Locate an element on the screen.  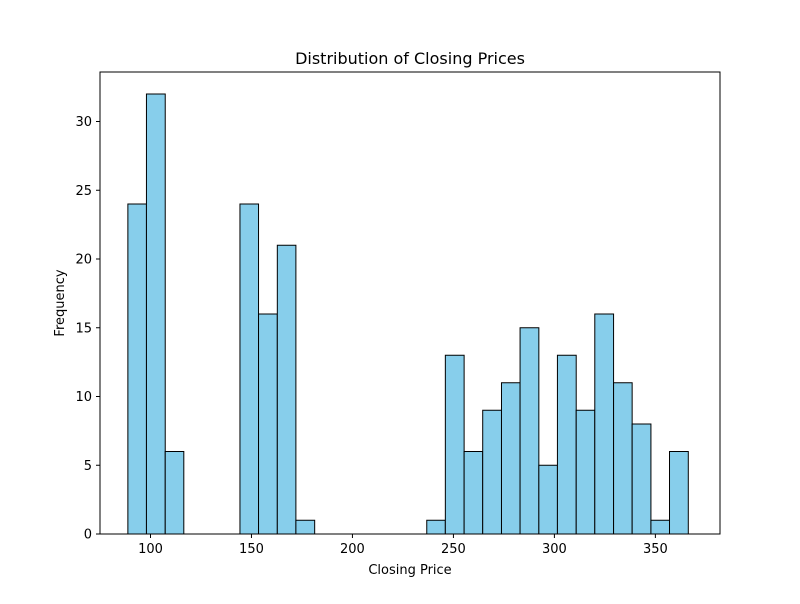
y-tick-label: 25 is located at coordinates (83, 191).